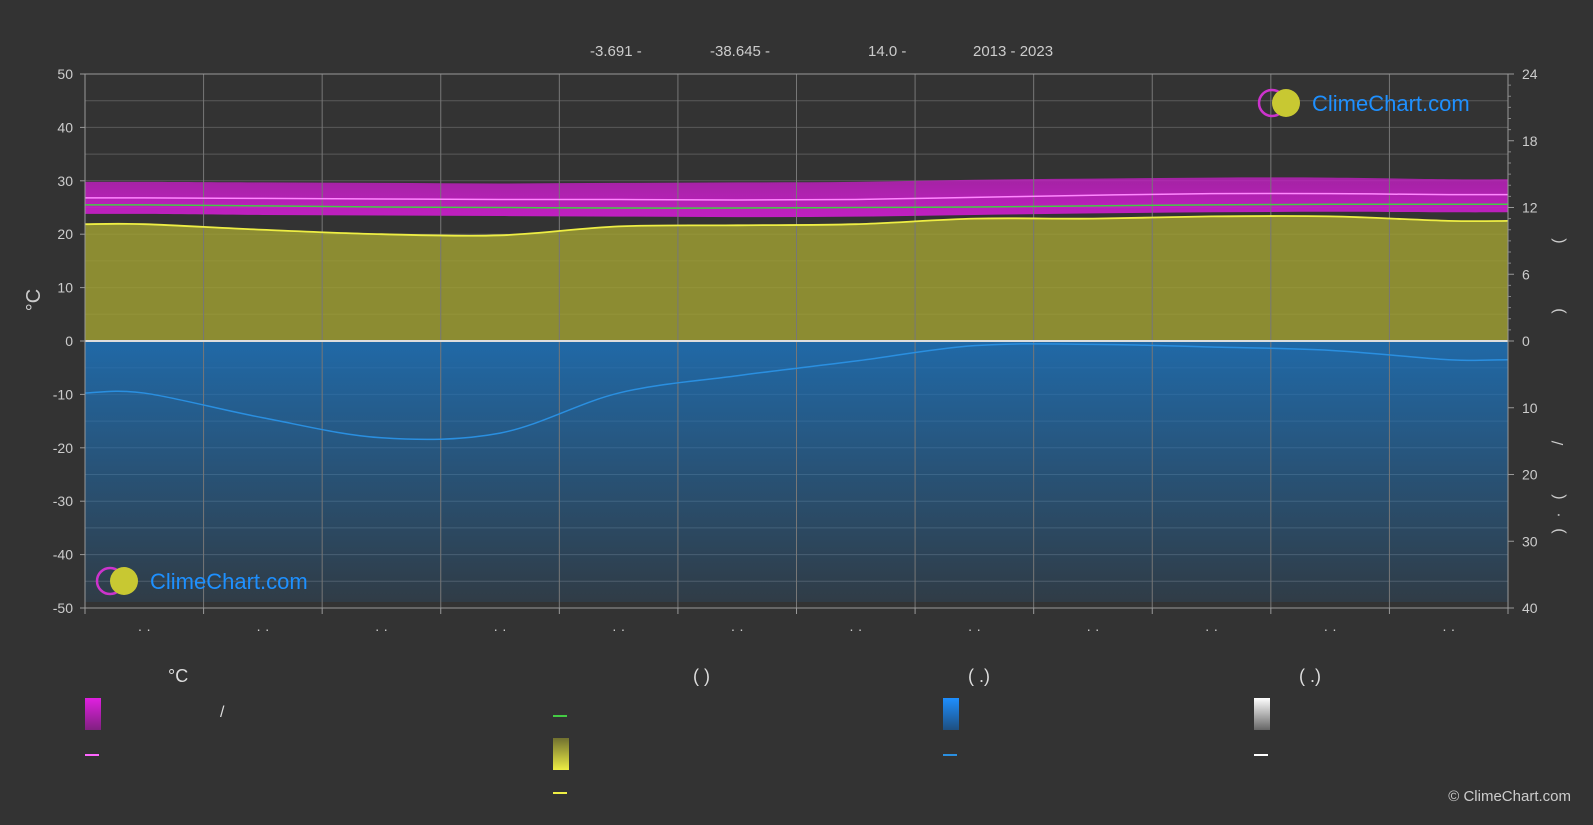 The image size is (1593, 825). What do you see at coordinates (93, 714) in the screenshot?
I see `legend-swatch-temp-range` at bounding box center [93, 714].